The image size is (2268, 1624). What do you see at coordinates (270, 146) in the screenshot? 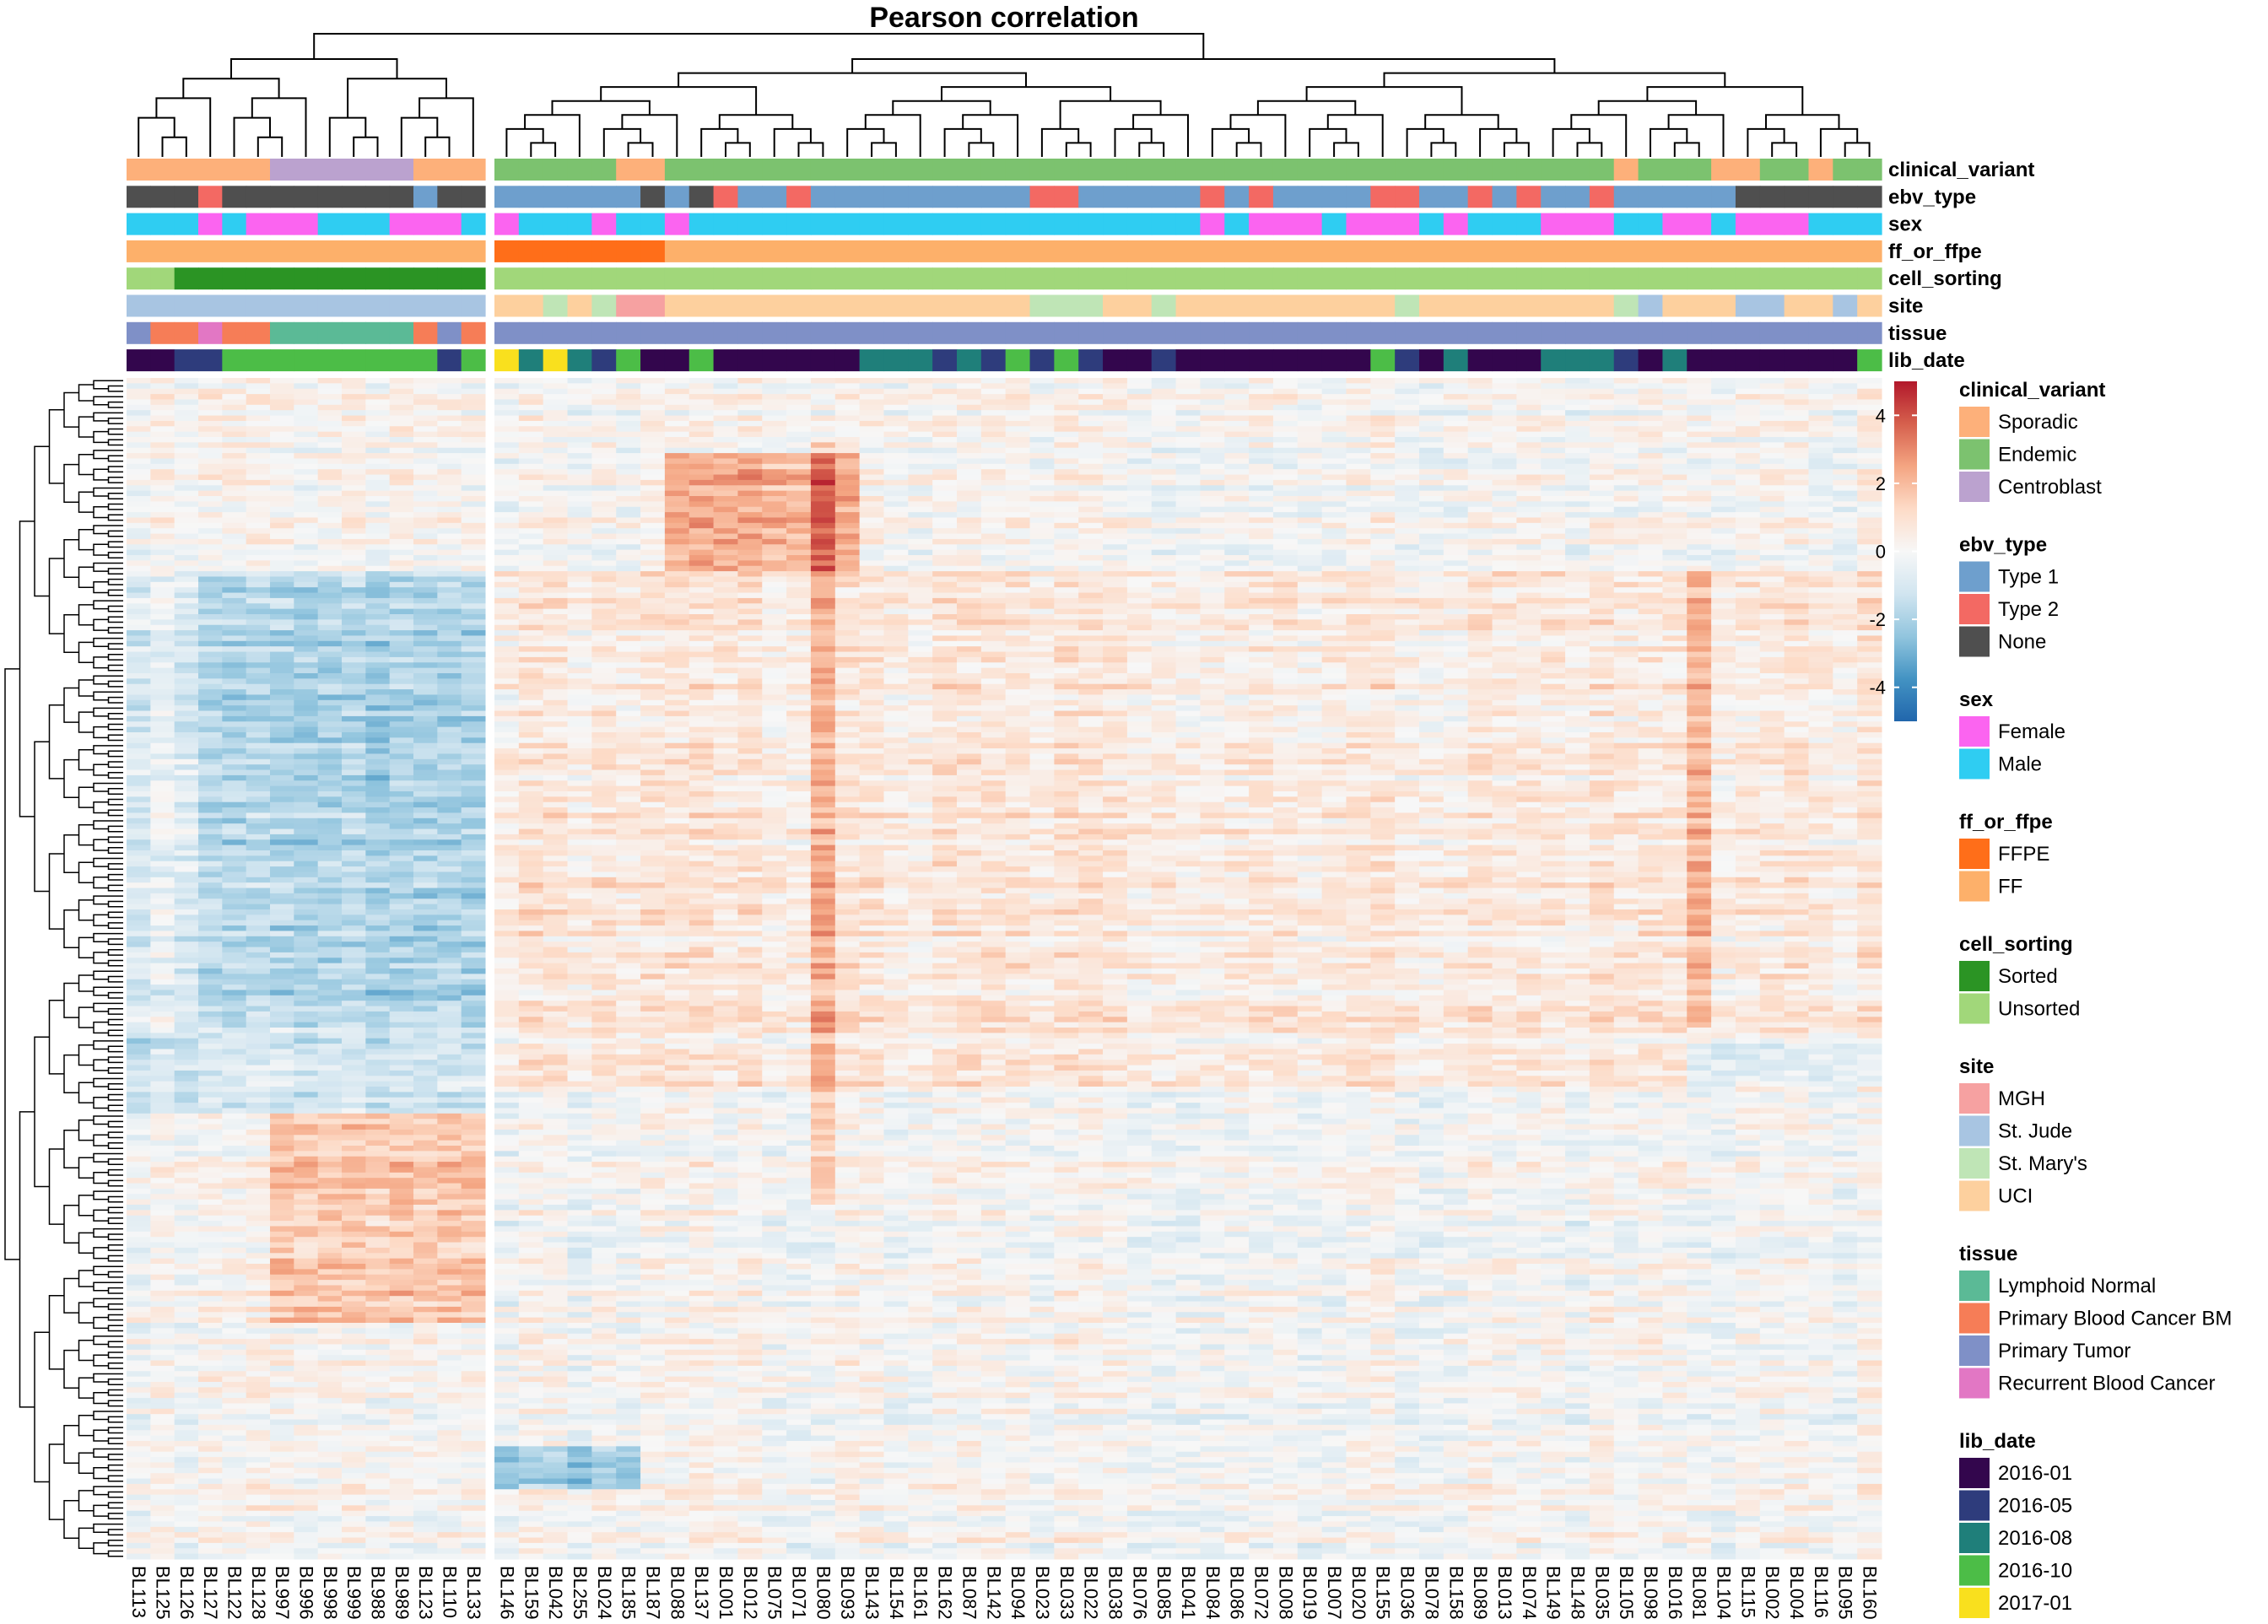
I see `dendro-branch` at bounding box center [270, 146].